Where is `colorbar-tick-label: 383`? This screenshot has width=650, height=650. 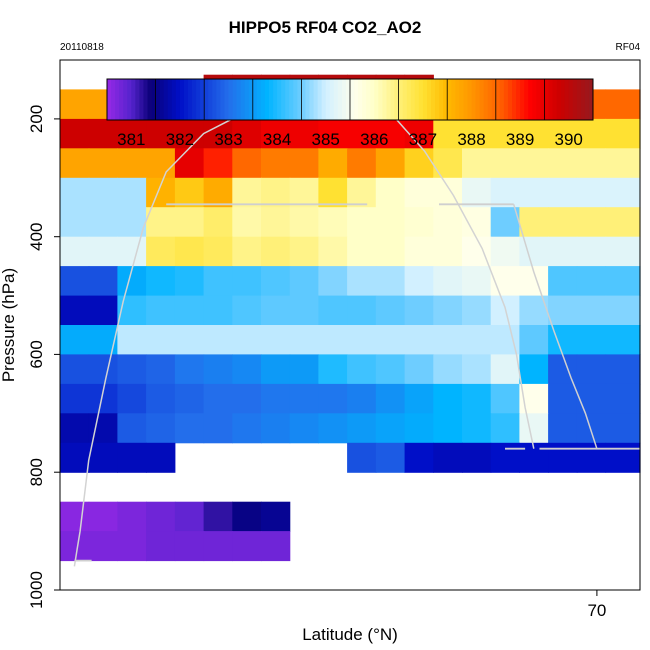
colorbar-tick-label: 383 is located at coordinates (228, 139).